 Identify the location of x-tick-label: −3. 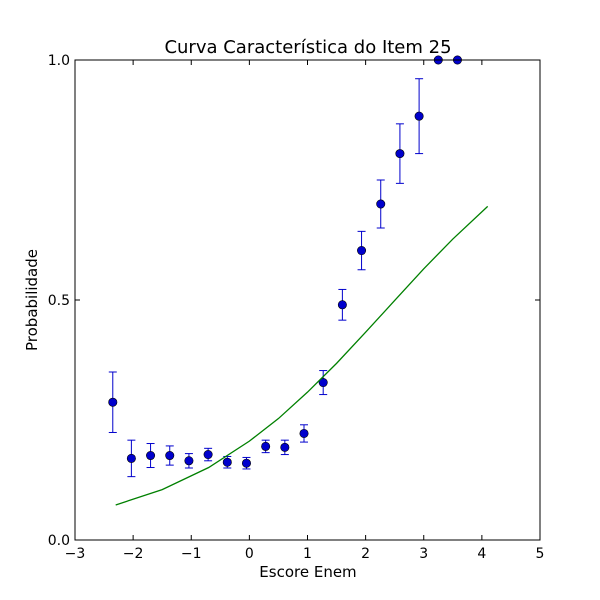
(75, 554).